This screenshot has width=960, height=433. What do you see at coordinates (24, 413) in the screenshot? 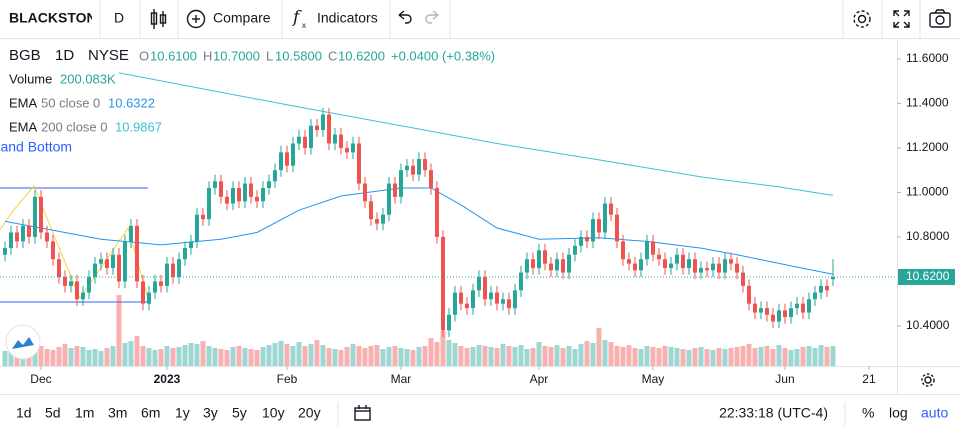
I see `range-button: 1d` at bounding box center [24, 413].